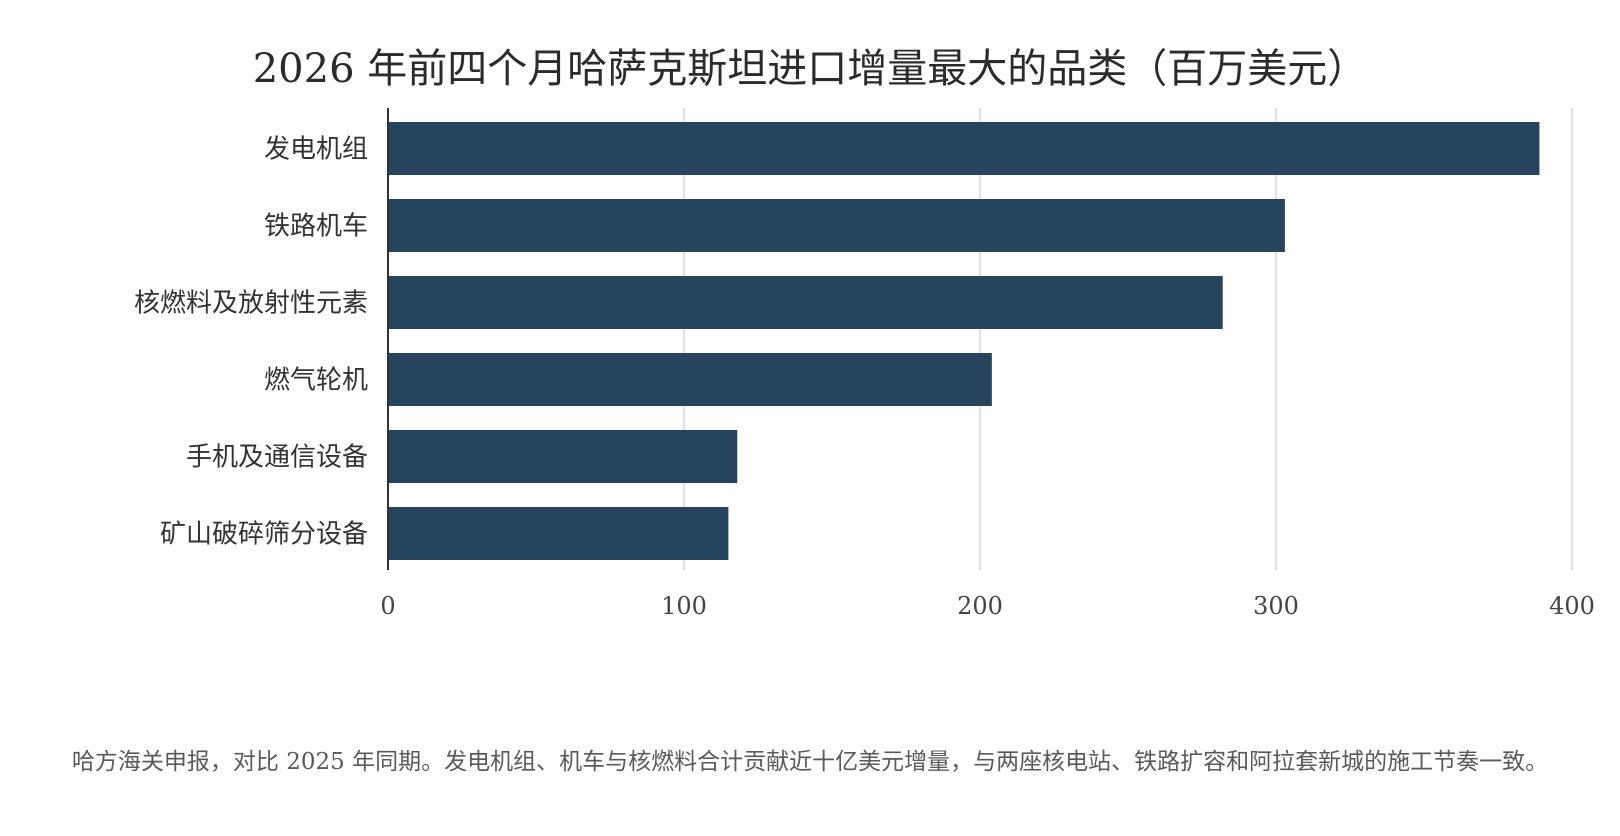  What do you see at coordinates (684, 606) in the screenshot?
I see `x-tick-label: 100` at bounding box center [684, 606].